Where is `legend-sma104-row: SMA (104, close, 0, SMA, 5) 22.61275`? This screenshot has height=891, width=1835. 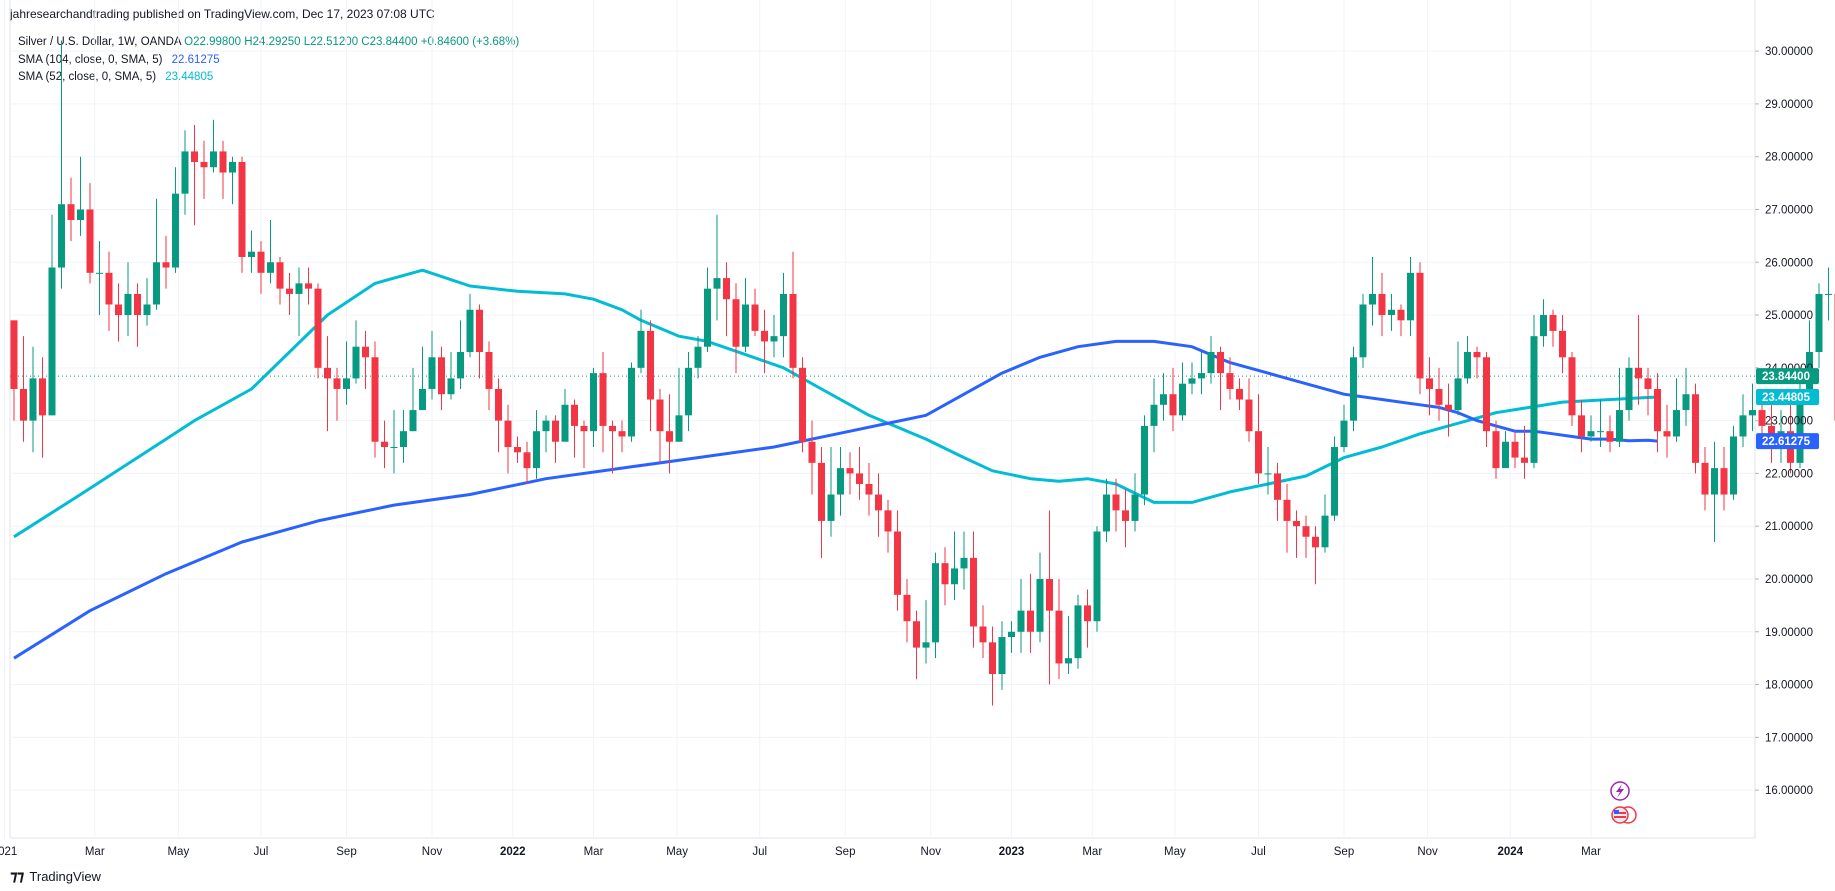 legend-sma104-row: SMA (104, close, 0, SMA, 5) 22.61275 is located at coordinates (268, 61).